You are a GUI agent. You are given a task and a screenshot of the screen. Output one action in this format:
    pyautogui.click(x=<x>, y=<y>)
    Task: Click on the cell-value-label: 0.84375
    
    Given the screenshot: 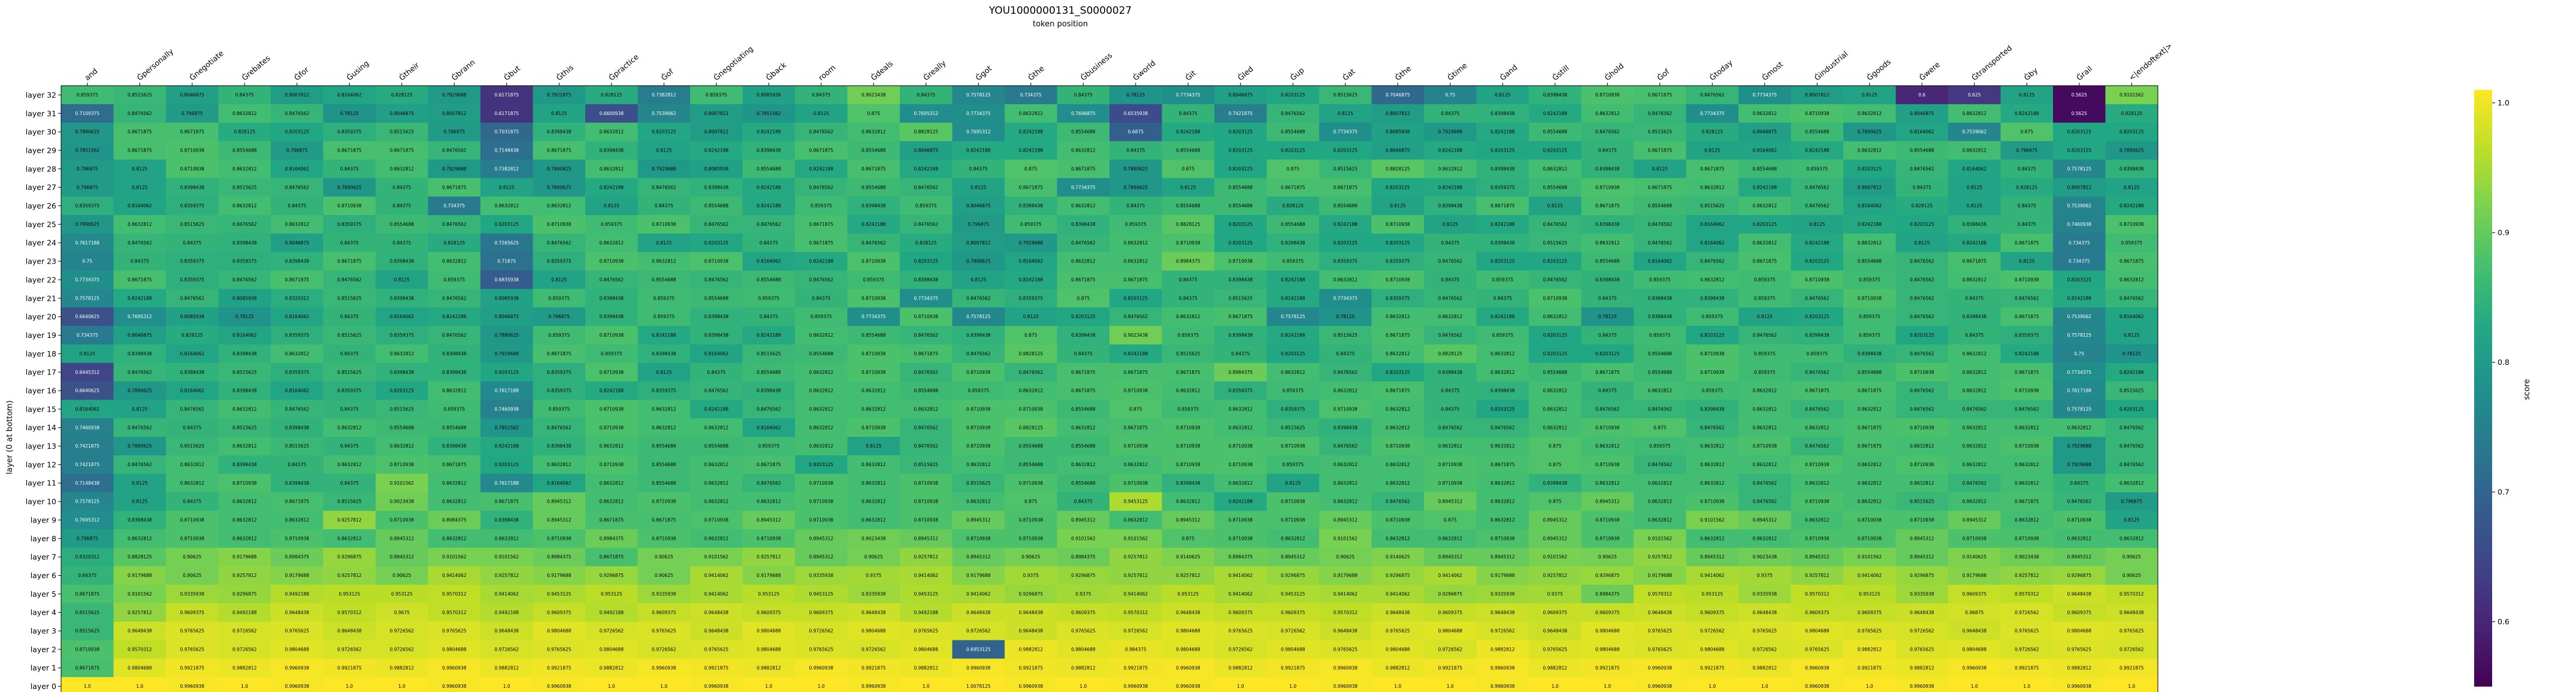 What is the action you would take?
    pyautogui.click(x=349, y=484)
    